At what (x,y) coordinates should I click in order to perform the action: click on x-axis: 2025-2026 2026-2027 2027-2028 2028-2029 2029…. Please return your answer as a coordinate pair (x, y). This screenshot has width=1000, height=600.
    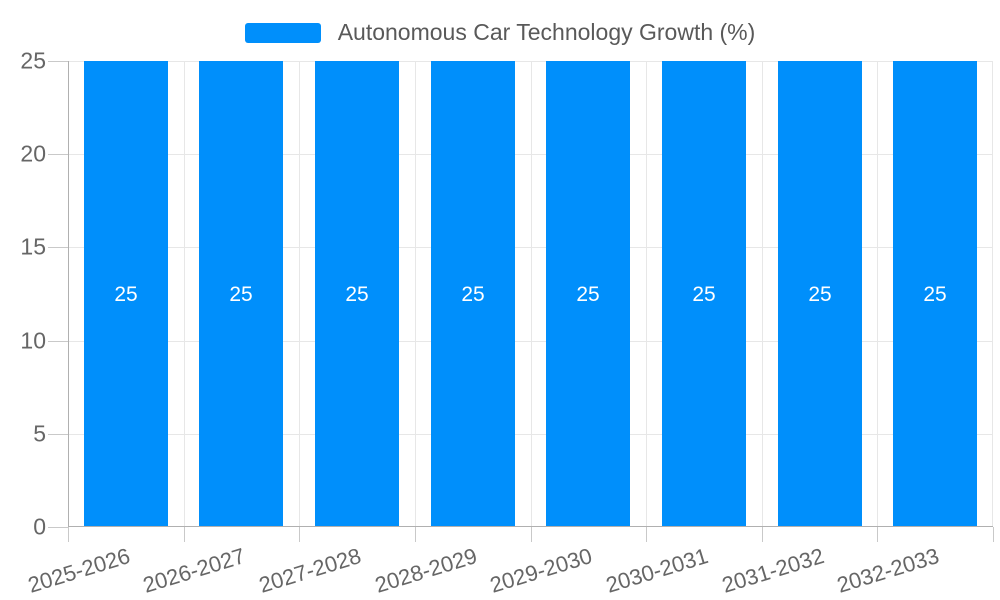
    Looking at the image, I should click on (500, 571).